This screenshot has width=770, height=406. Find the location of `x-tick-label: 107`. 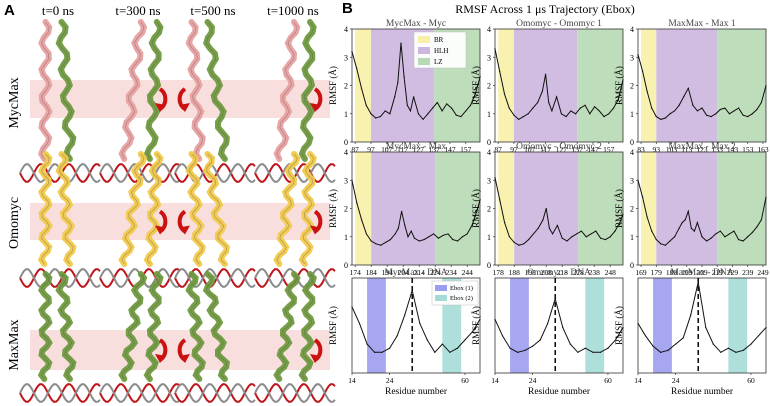

x-tick-label: 107 is located at coordinates (530, 149).